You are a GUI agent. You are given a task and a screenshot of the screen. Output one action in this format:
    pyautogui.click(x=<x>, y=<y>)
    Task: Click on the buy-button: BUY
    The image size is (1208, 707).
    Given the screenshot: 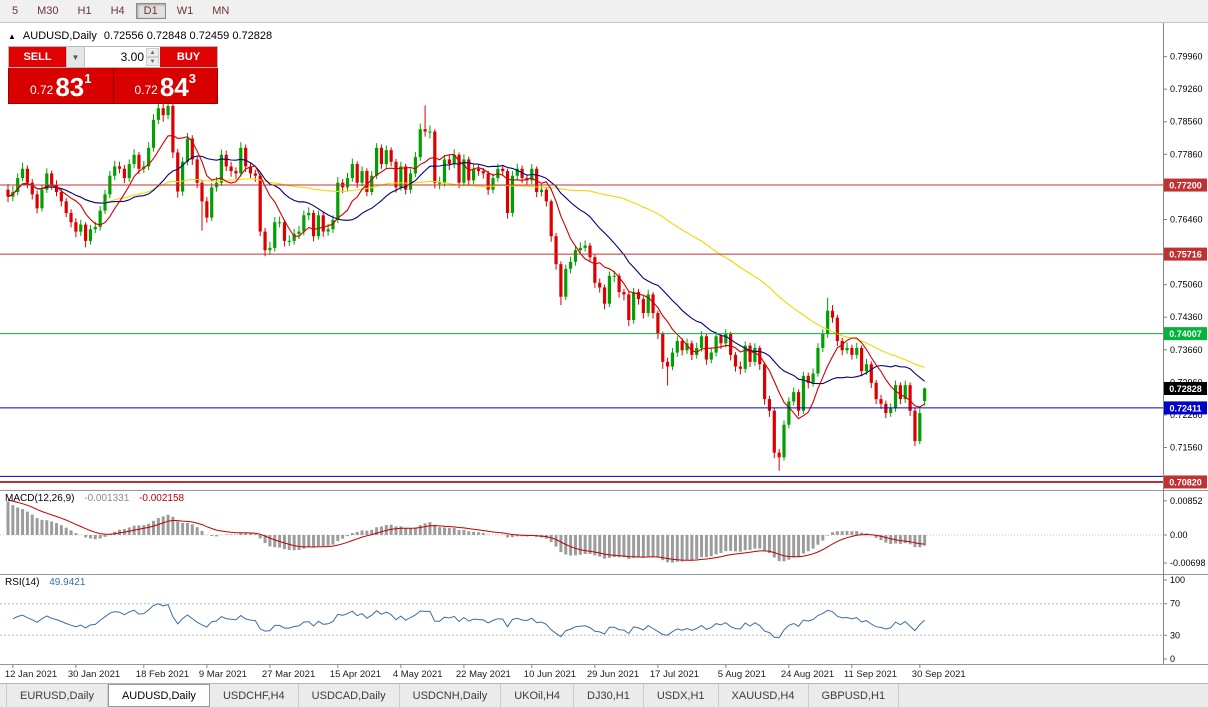 What is the action you would take?
    pyautogui.click(x=188, y=57)
    